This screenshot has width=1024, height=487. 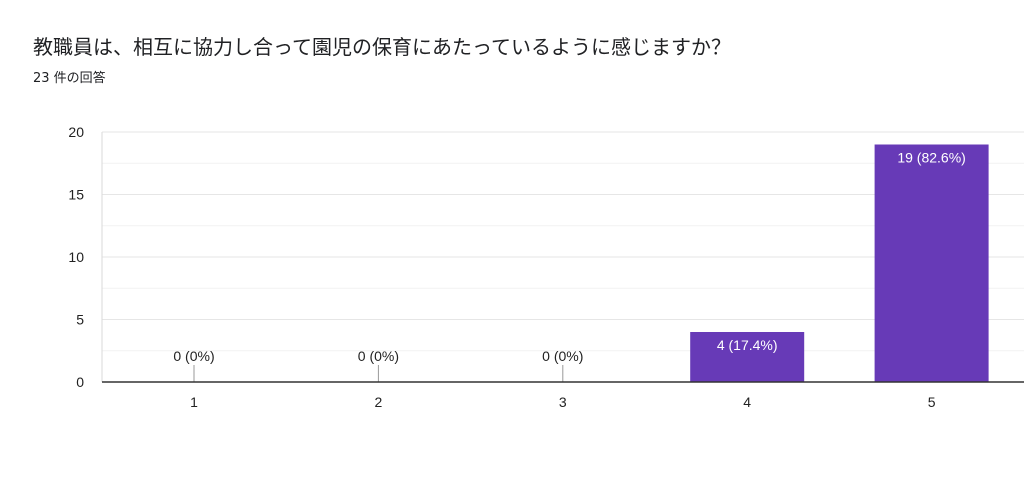 What do you see at coordinates (80, 382) in the screenshot?
I see `y-tick-label: 0` at bounding box center [80, 382].